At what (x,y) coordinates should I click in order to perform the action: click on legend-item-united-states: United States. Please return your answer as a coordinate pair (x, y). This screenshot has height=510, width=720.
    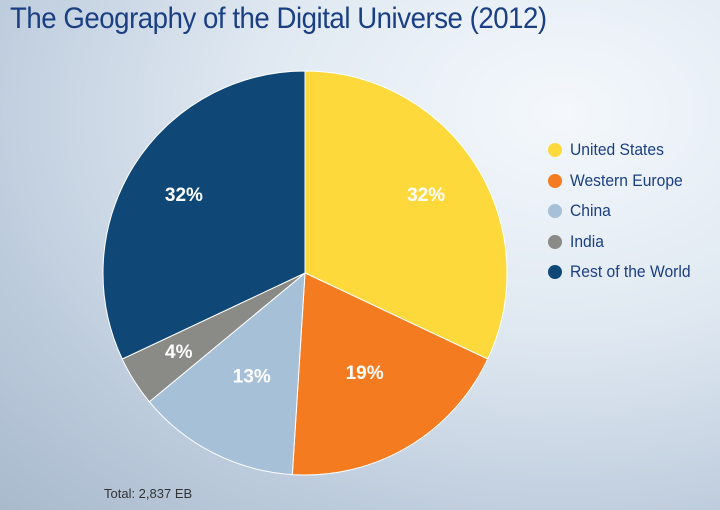
    Looking at the image, I should click on (624, 150).